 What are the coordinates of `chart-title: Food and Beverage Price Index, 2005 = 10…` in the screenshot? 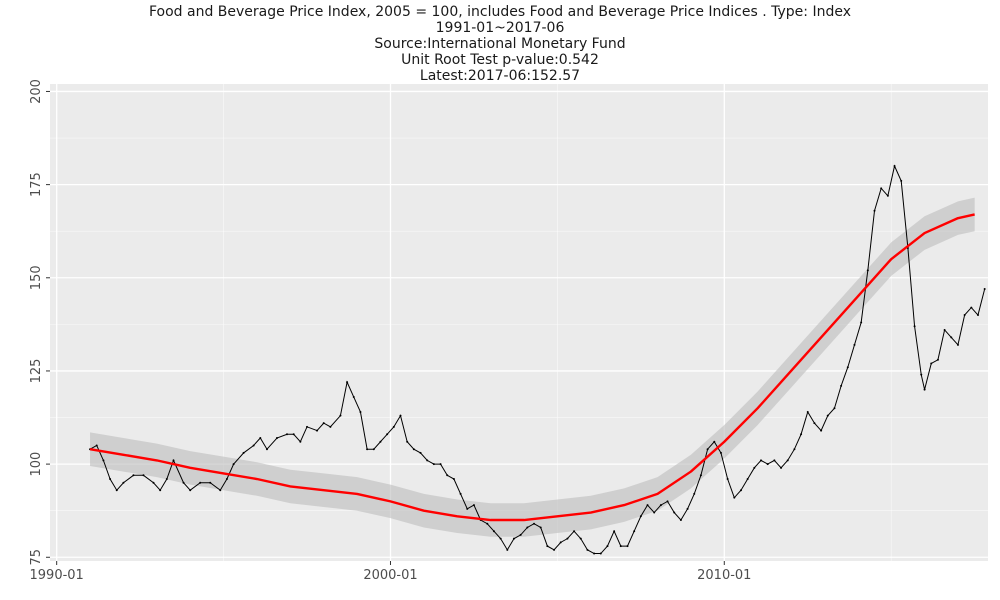 It's located at (500, 12).